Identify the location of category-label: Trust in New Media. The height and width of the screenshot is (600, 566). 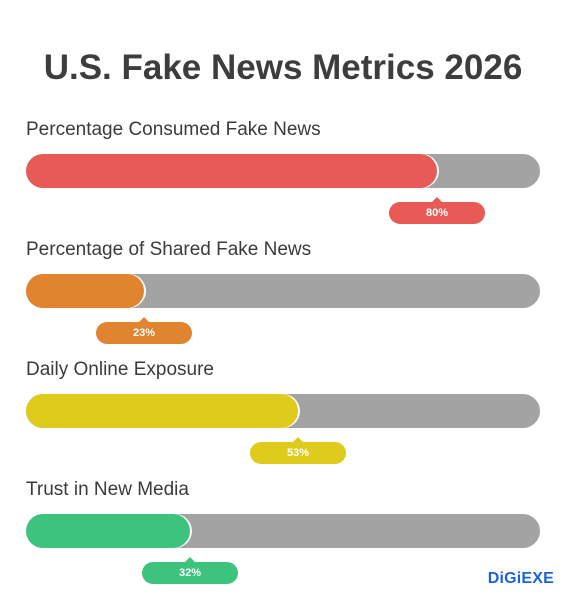
(107, 489).